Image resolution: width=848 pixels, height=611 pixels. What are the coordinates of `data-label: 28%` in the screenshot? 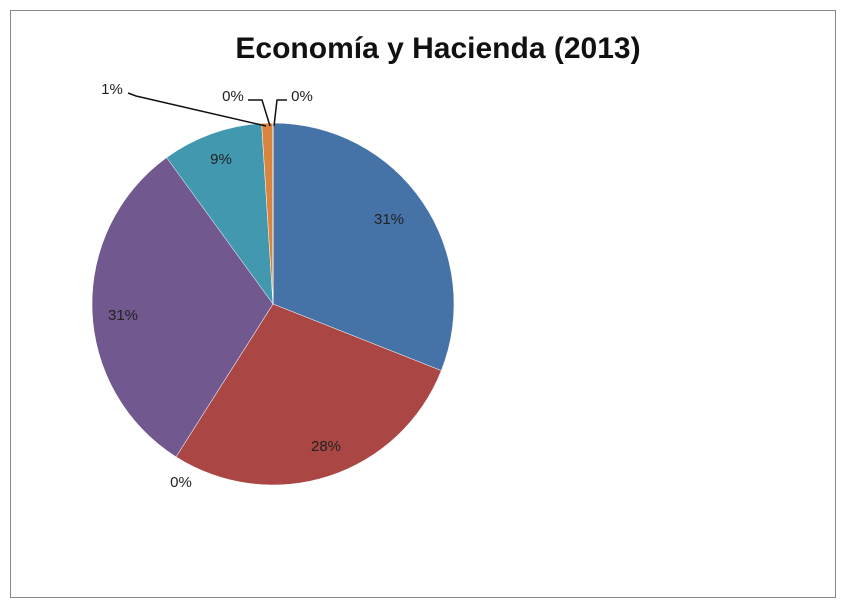 It's located at (326, 446).